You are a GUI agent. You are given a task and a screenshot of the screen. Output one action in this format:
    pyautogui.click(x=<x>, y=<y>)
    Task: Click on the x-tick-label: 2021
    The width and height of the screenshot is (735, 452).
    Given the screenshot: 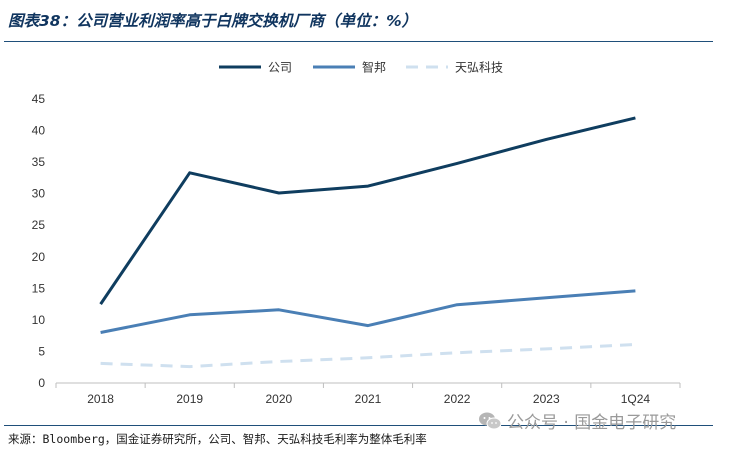 What is the action you would take?
    pyautogui.click(x=368, y=399)
    